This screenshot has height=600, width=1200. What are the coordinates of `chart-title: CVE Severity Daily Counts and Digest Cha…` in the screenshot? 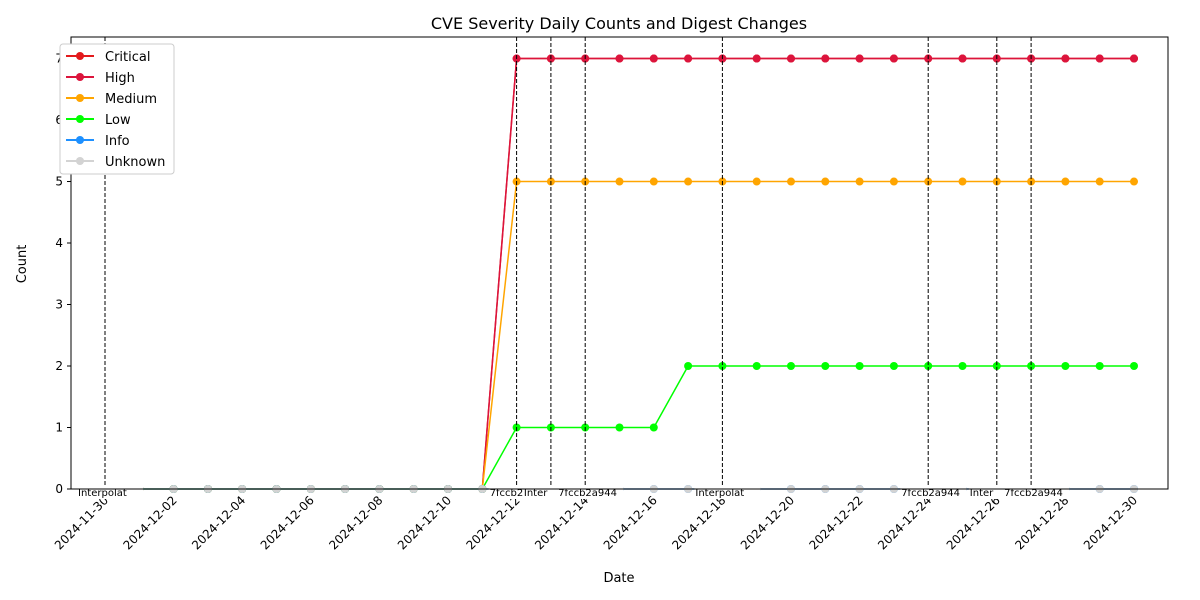 It's located at (619, 23).